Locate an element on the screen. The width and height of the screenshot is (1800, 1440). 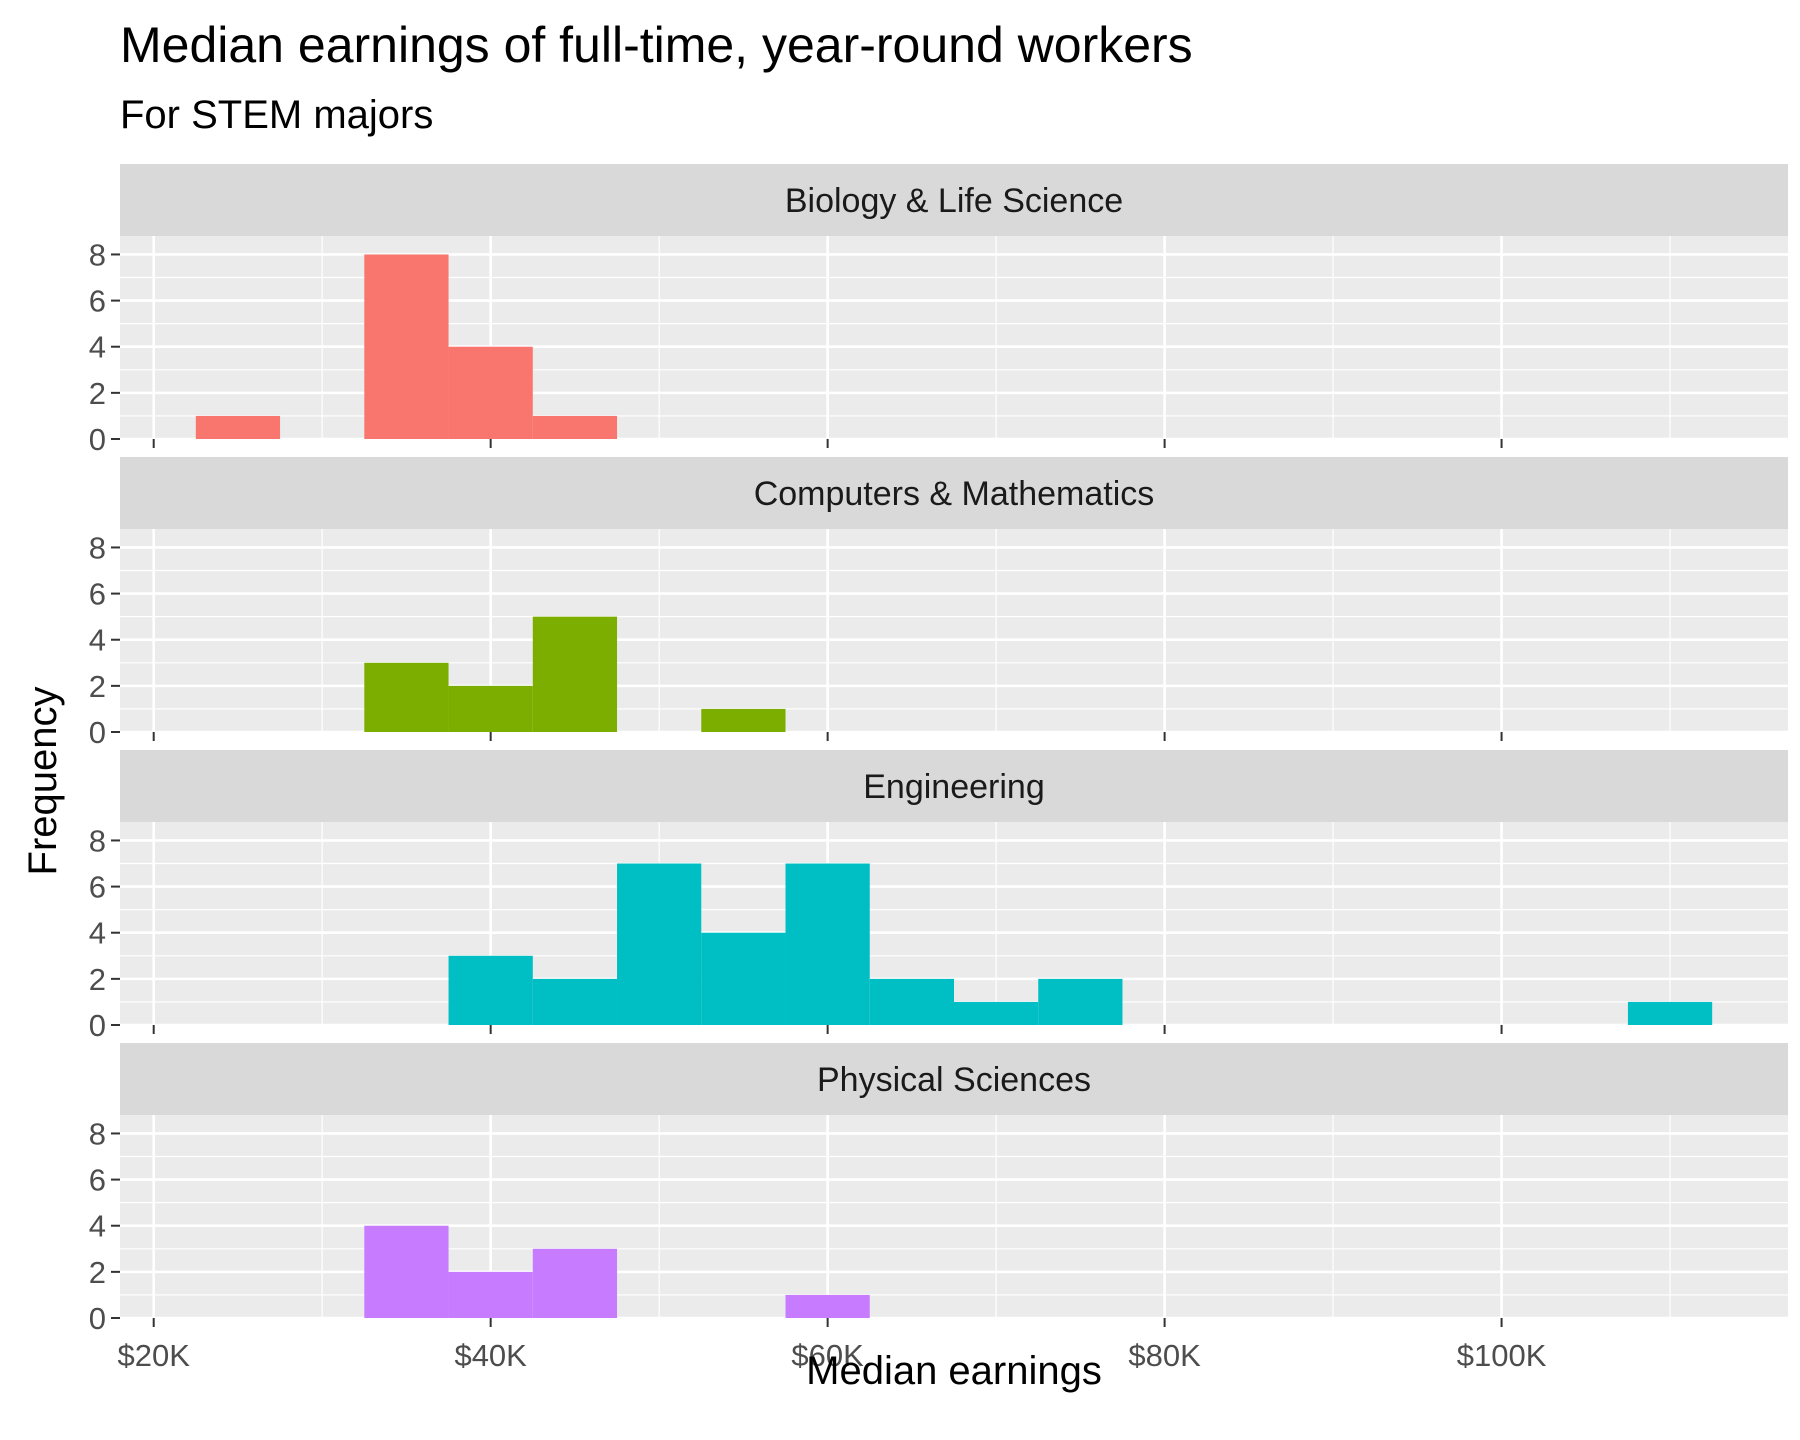
chart-subtitle: For STEM majors is located at coordinates (277, 115).